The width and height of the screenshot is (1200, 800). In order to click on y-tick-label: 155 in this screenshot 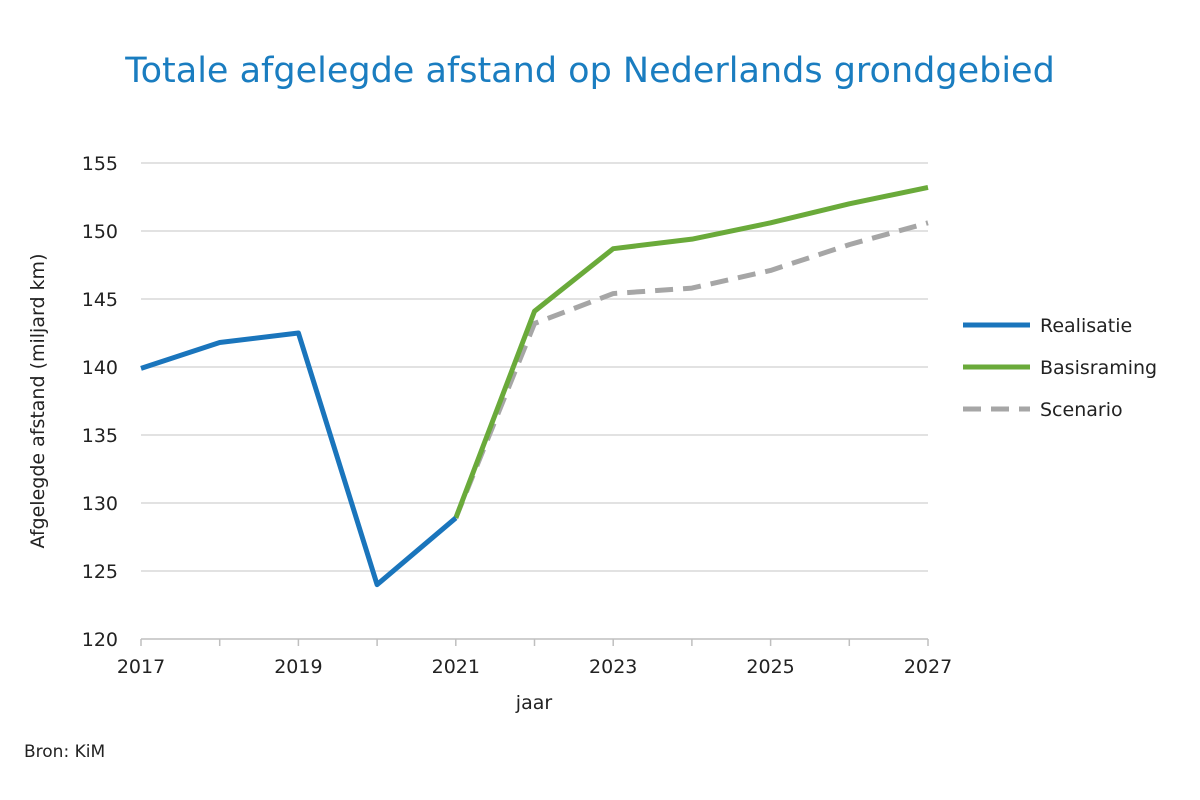, I will do `click(100, 164)`.